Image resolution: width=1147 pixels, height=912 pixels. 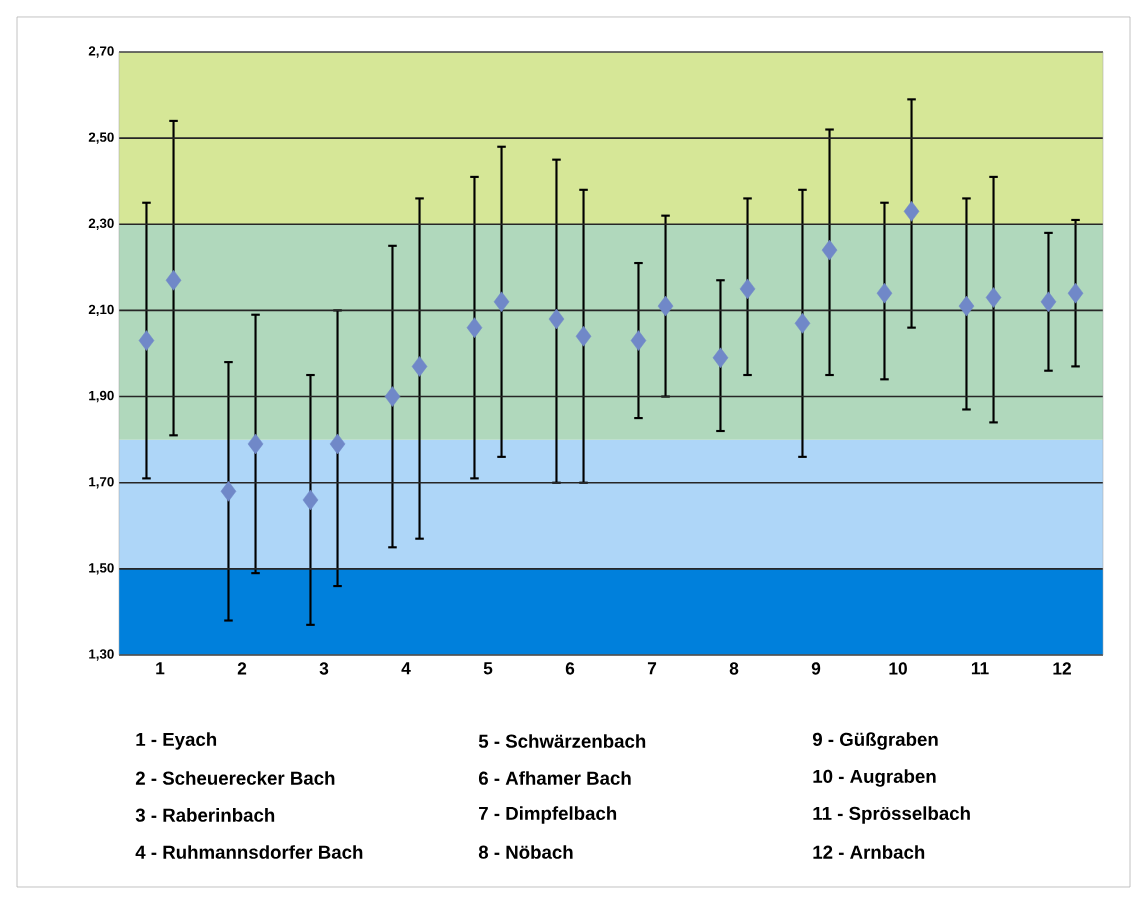 What do you see at coordinates (101, 138) in the screenshot?
I see `y-tick-label: 2,50` at bounding box center [101, 138].